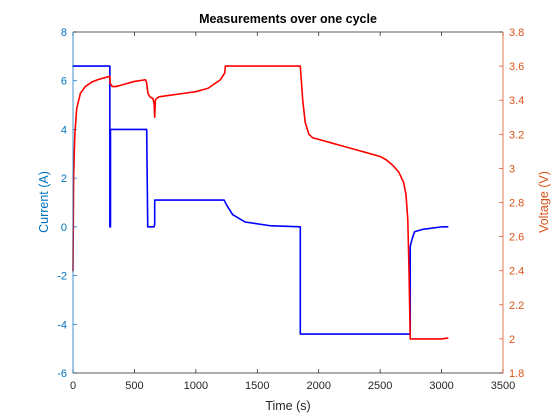  I want to click on x-axis-label: Time (s), so click(287, 406).